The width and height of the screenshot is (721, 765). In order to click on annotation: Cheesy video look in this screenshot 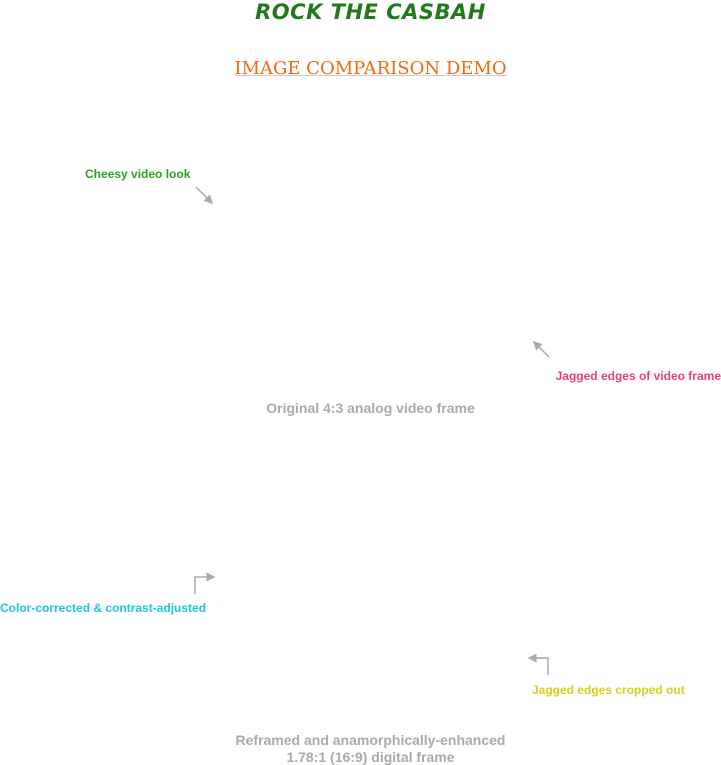, I will do `click(138, 174)`.